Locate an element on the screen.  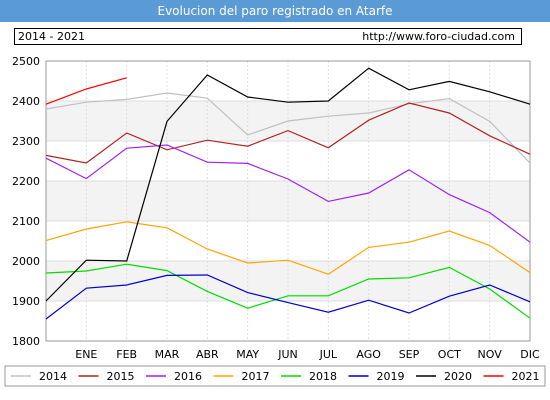
chart-title: Evolucion del paro registrado en Atarfe is located at coordinates (275, 11).